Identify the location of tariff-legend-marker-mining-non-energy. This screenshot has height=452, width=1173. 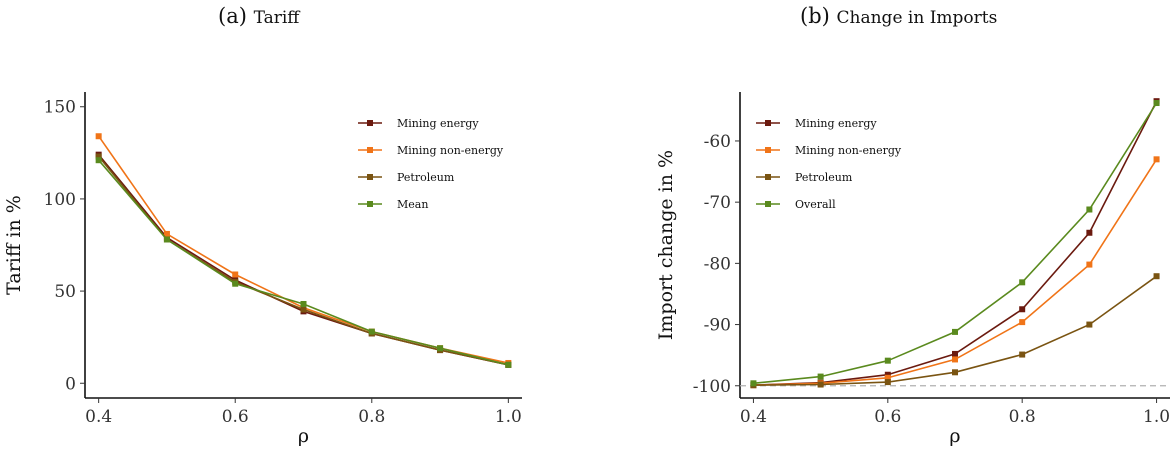
(370, 150).